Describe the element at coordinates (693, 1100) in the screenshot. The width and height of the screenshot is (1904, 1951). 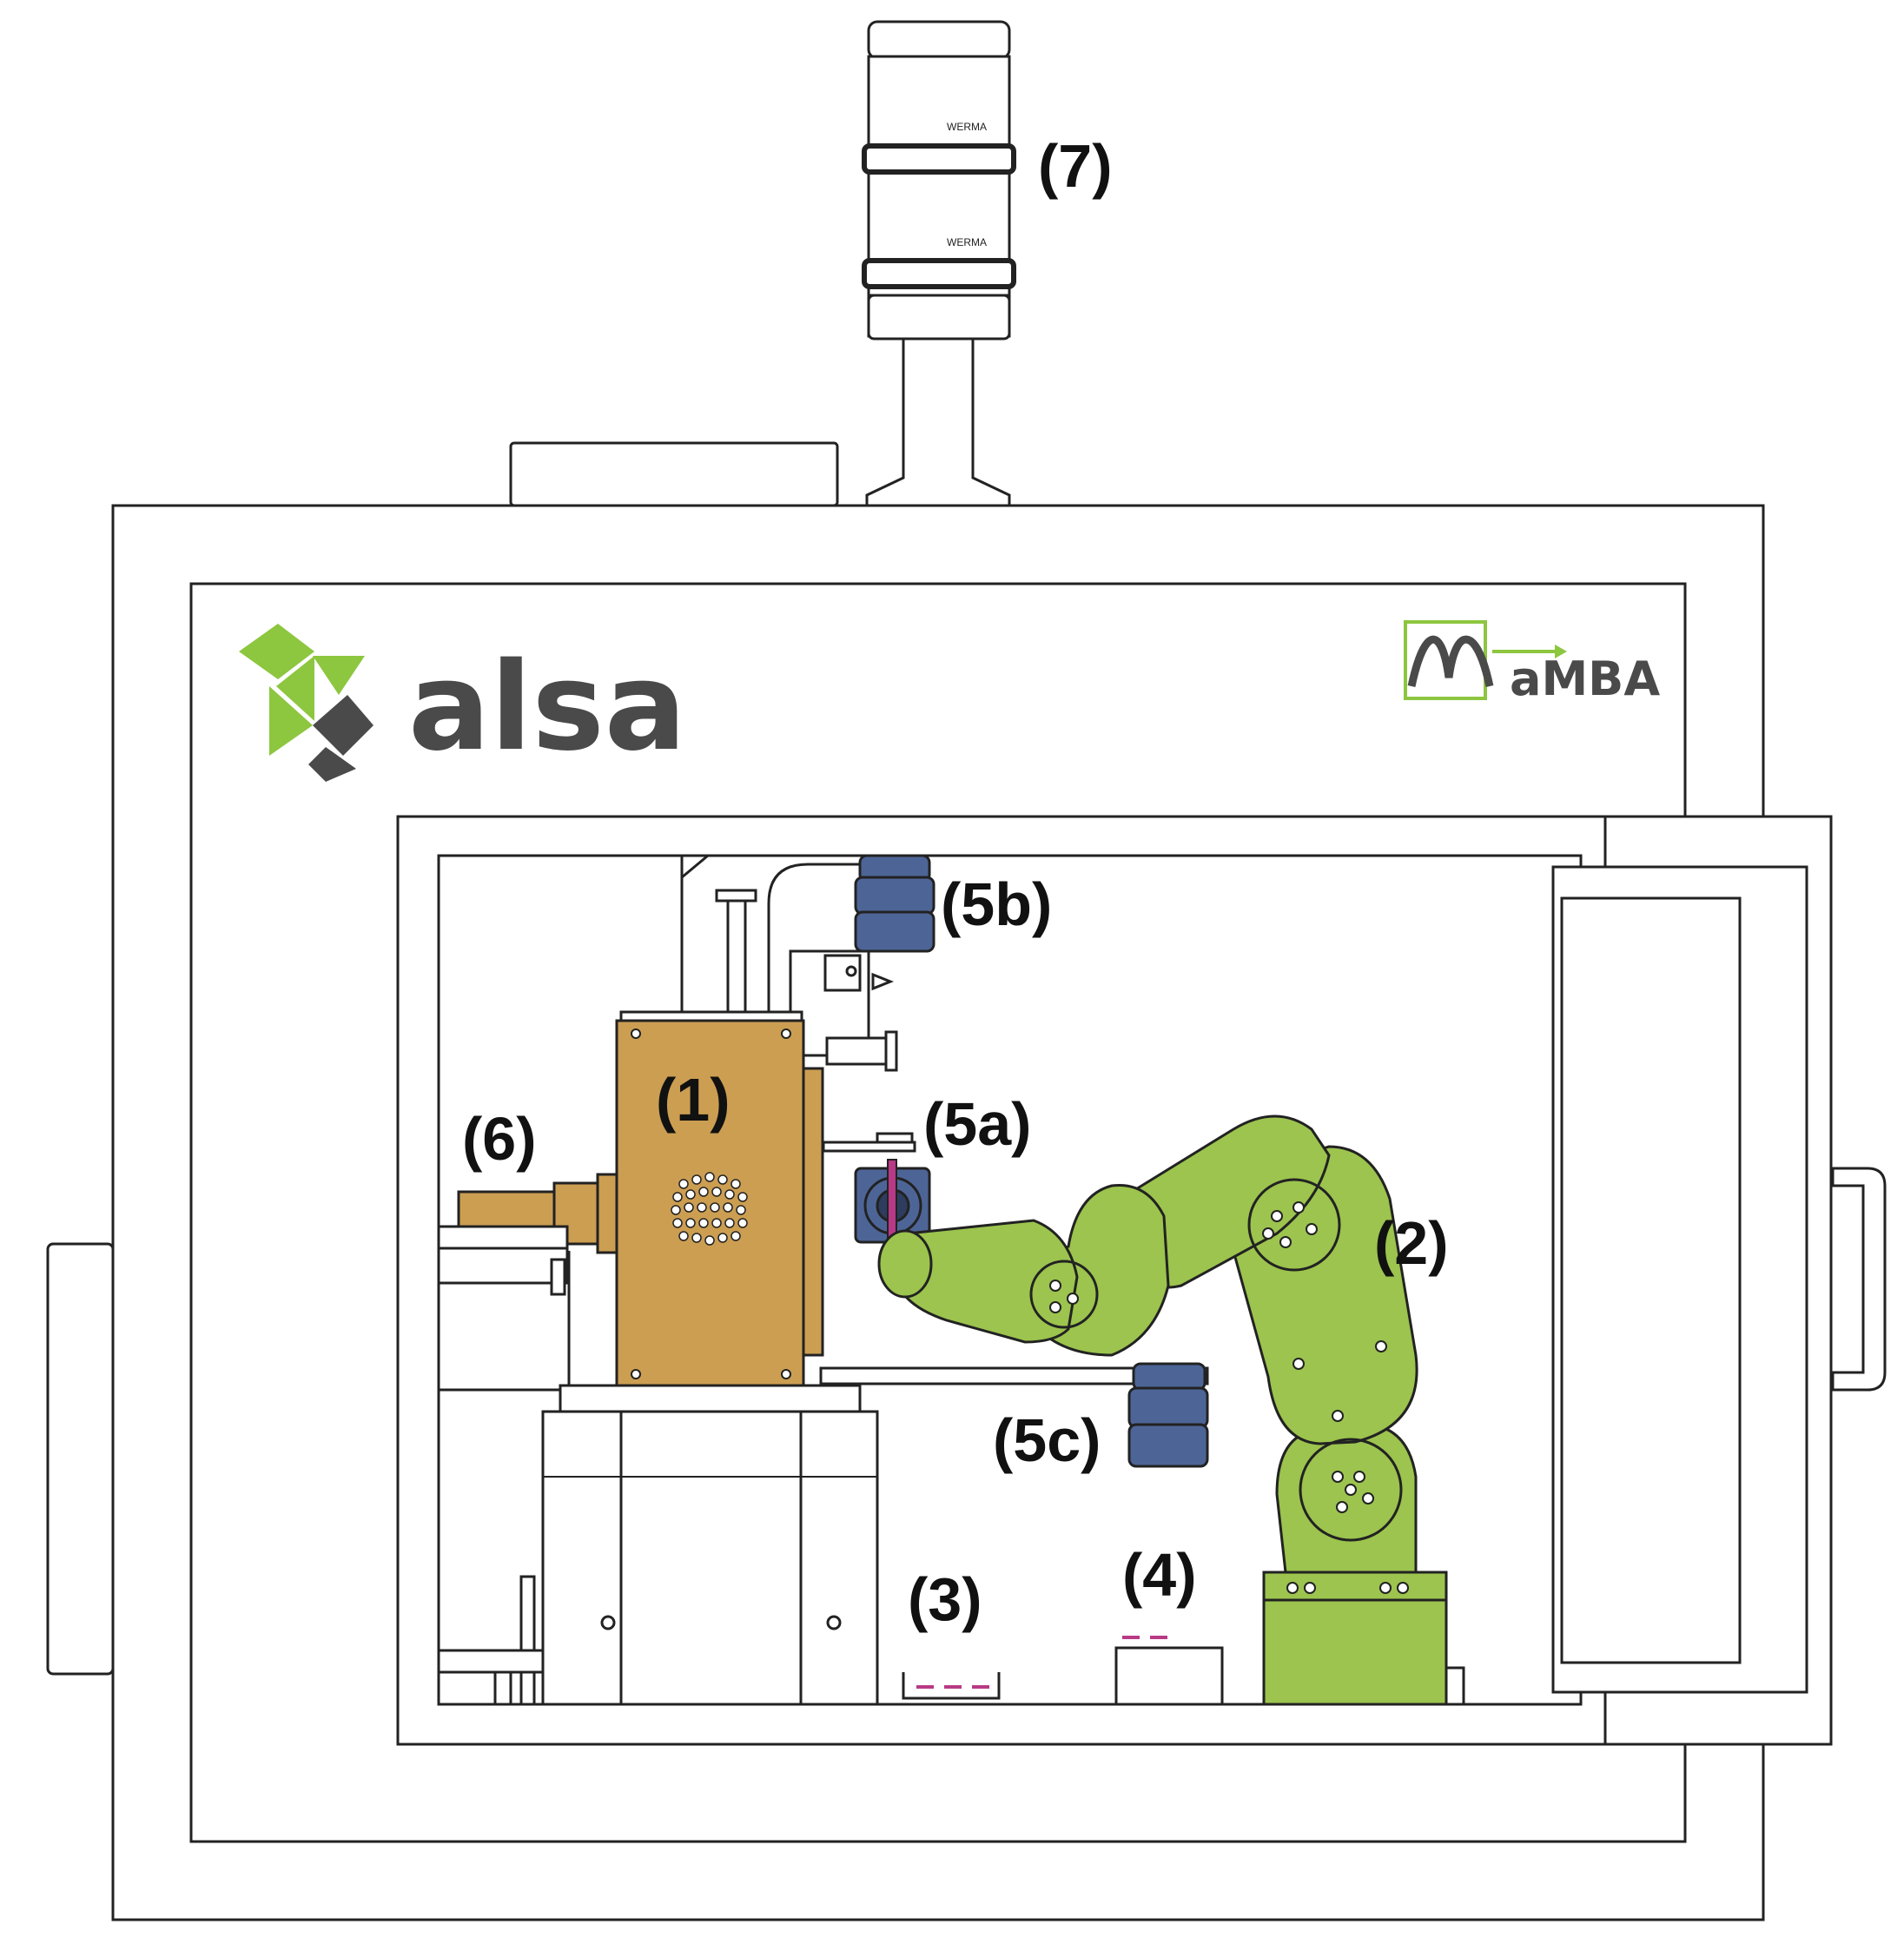
I see `label-furnace: (1)` at that location.